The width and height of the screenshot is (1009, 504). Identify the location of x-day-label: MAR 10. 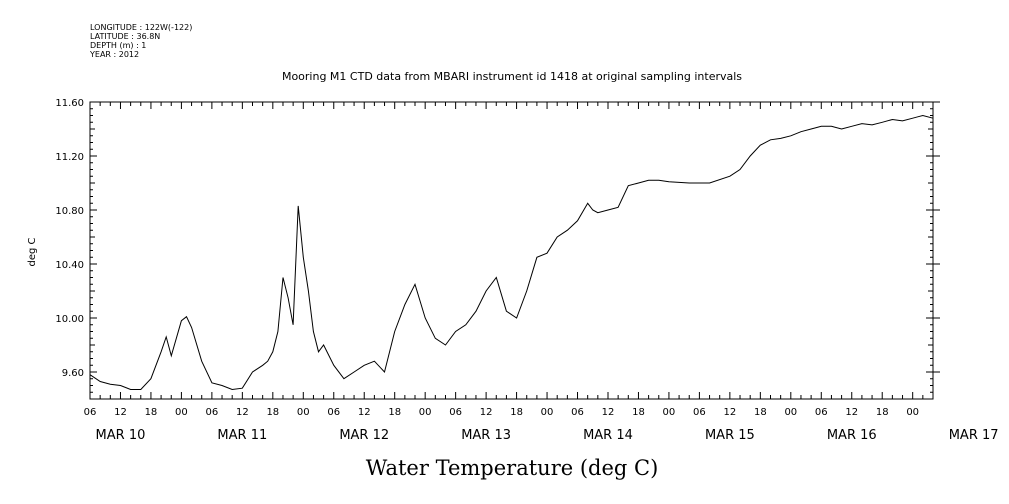
(121, 435).